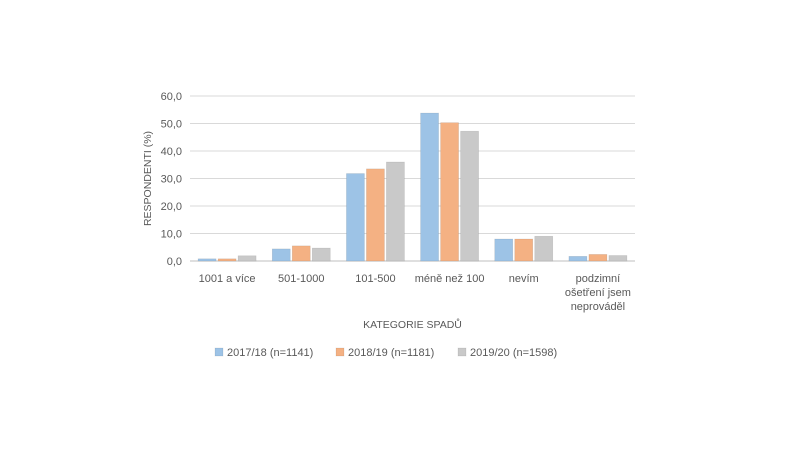 The image size is (800, 450). What do you see at coordinates (148, 178) in the screenshot?
I see `y-axis-title: RESPONDENTI (%)` at bounding box center [148, 178].